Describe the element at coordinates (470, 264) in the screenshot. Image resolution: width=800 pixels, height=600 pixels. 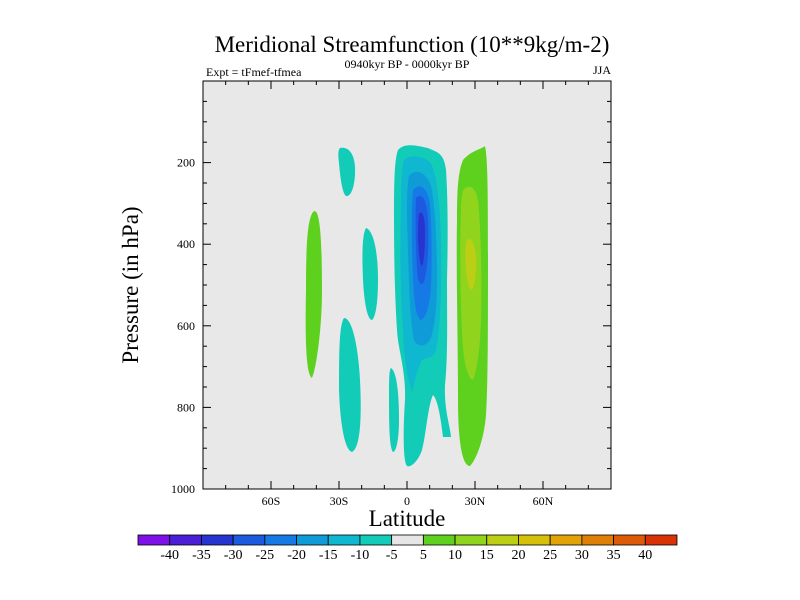
I see `positive-cell-core` at that location.